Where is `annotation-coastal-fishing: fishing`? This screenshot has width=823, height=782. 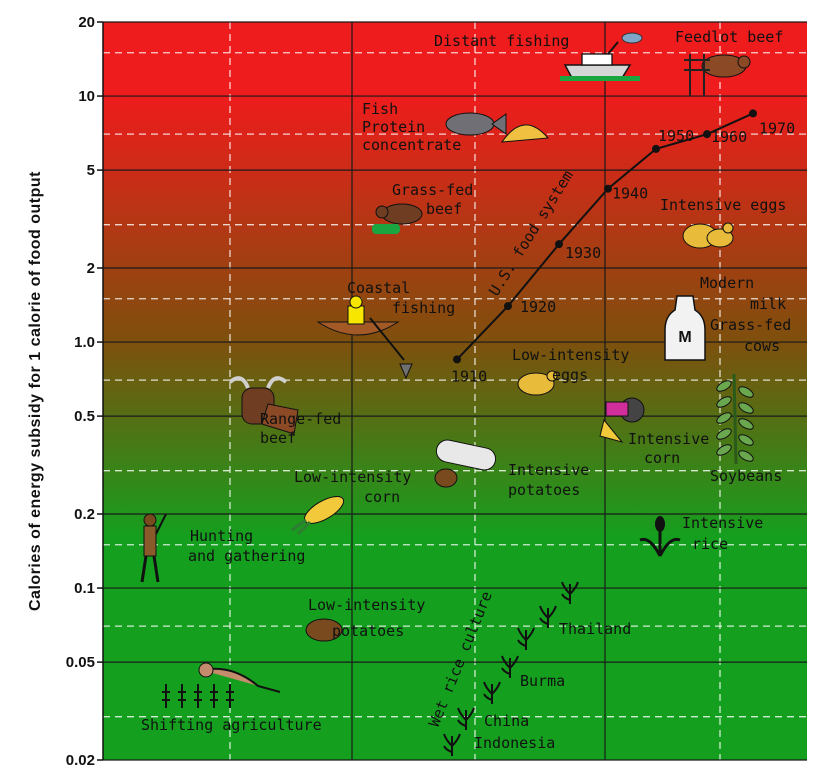 annotation-coastal-fishing: fishing is located at coordinates (423, 308).